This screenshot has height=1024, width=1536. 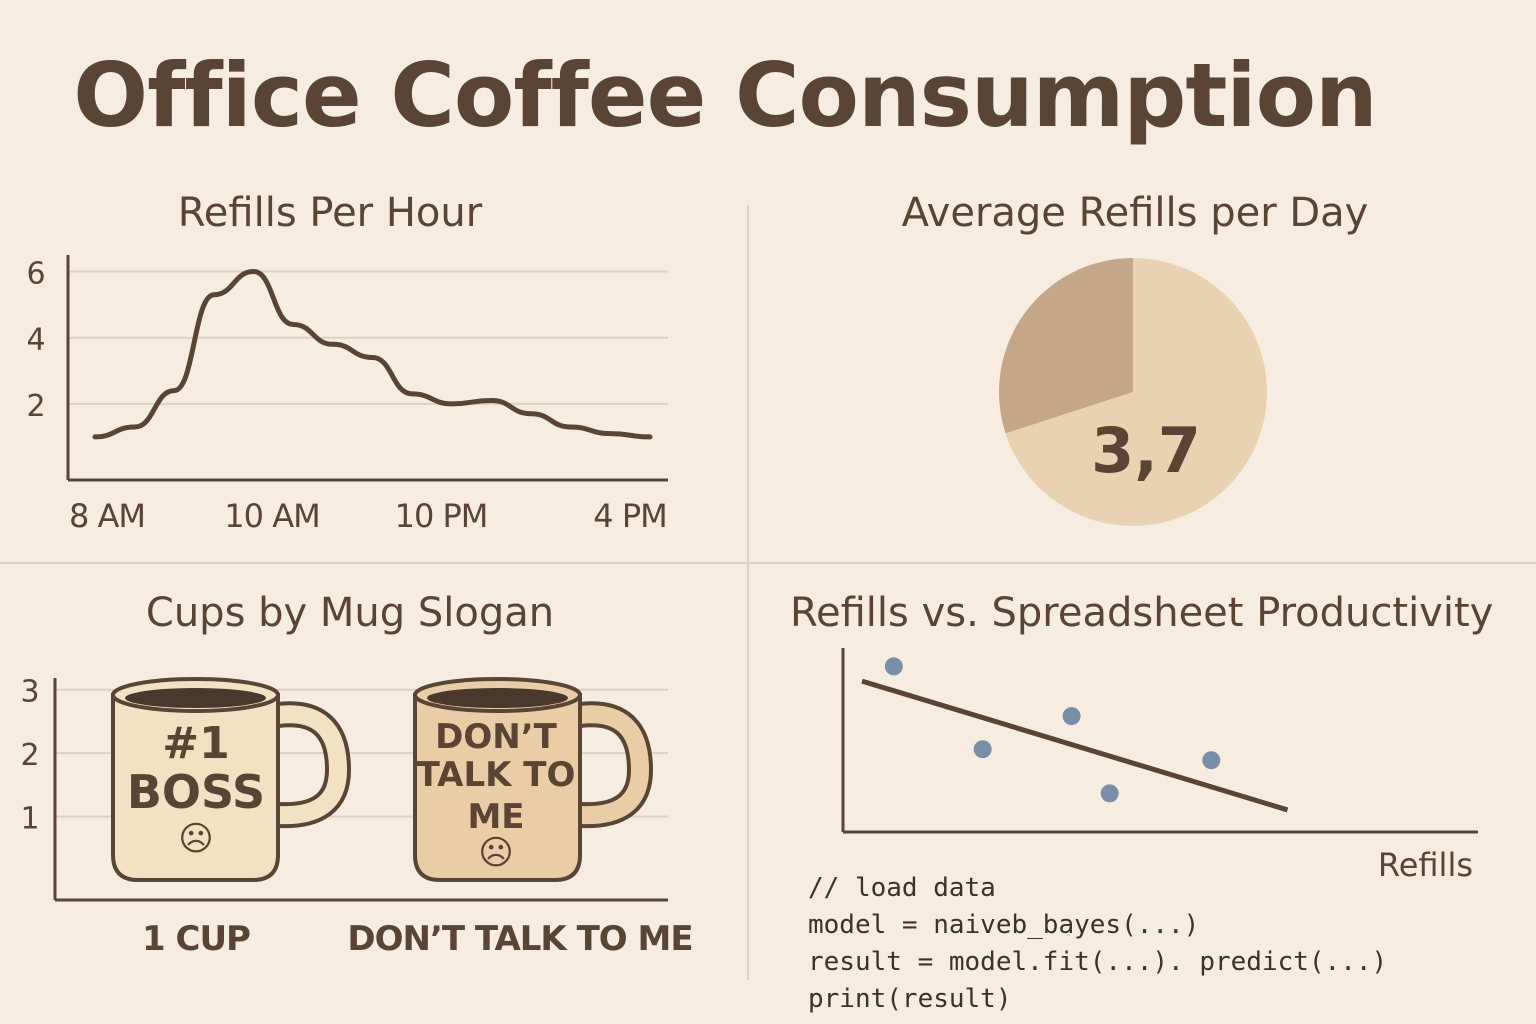 What do you see at coordinates (441, 516) in the screenshot?
I see `x-tick-label: 10 PM` at bounding box center [441, 516].